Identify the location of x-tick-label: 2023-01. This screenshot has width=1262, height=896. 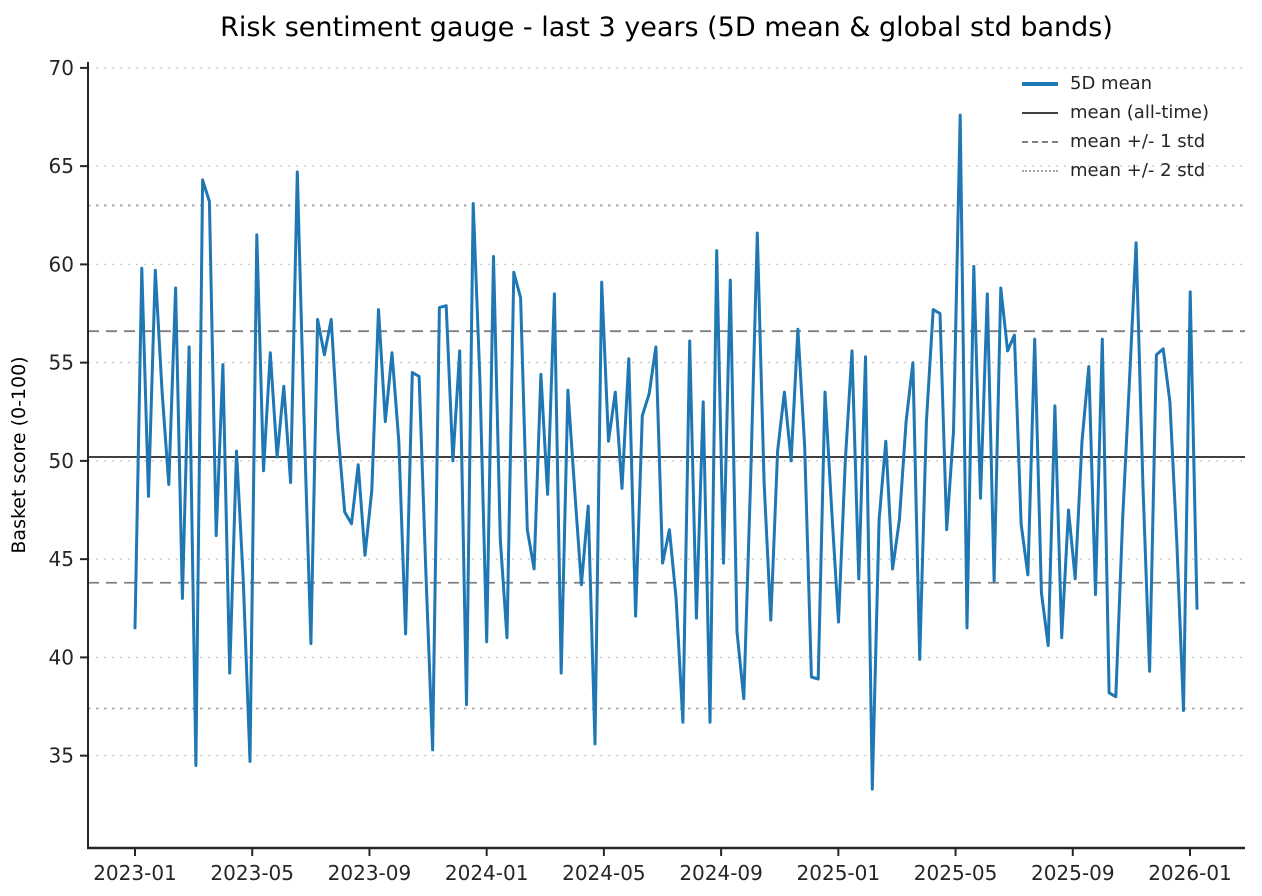
(135, 873).